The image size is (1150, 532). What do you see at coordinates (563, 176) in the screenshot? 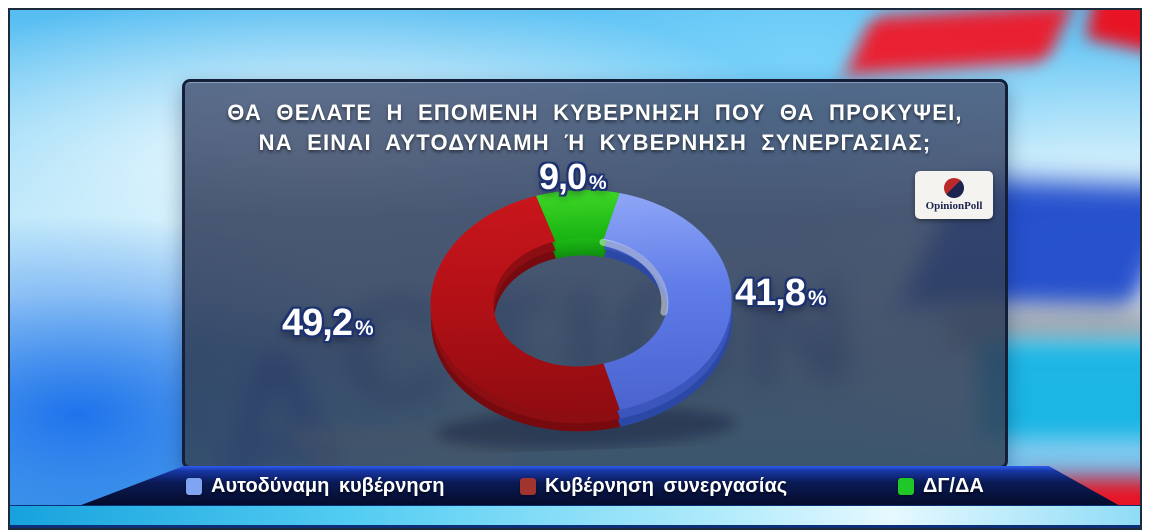
I see `value-green: 9,0` at bounding box center [563, 176].